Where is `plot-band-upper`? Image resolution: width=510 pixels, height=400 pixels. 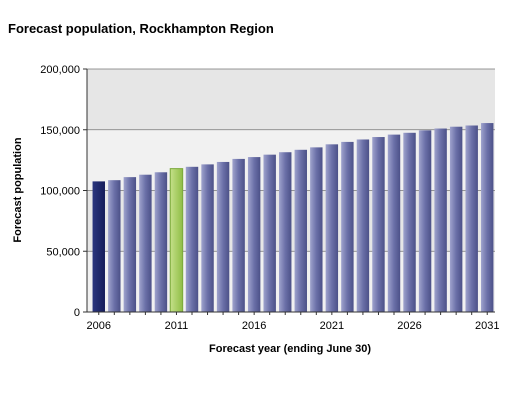
plot-band-upper is located at coordinates (291, 99).